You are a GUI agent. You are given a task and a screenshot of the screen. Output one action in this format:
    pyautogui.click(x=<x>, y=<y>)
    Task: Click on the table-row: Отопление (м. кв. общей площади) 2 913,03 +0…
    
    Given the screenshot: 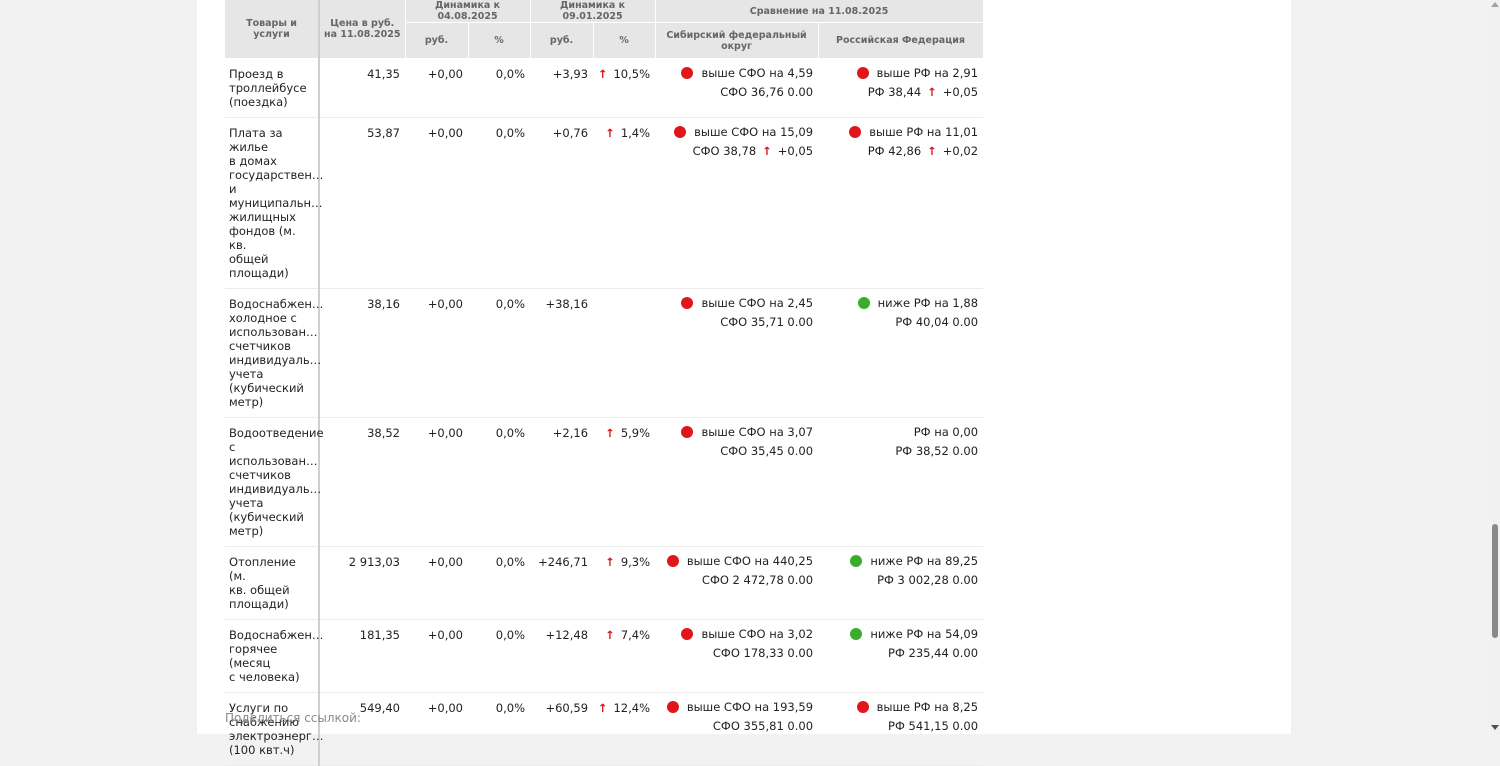 What is the action you would take?
    pyautogui.click(x=604, y=583)
    